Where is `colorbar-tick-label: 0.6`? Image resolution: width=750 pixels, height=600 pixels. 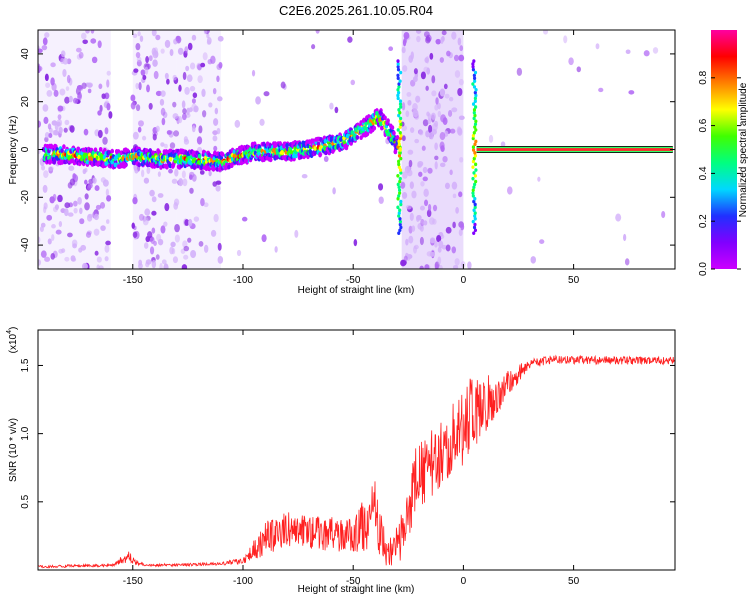 colorbar-tick-label: 0.6 is located at coordinates (703, 125).